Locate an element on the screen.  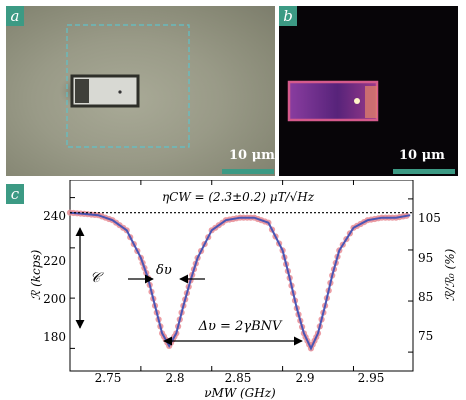
scale-label-b: 10 μm is located at coordinates (422, 155).